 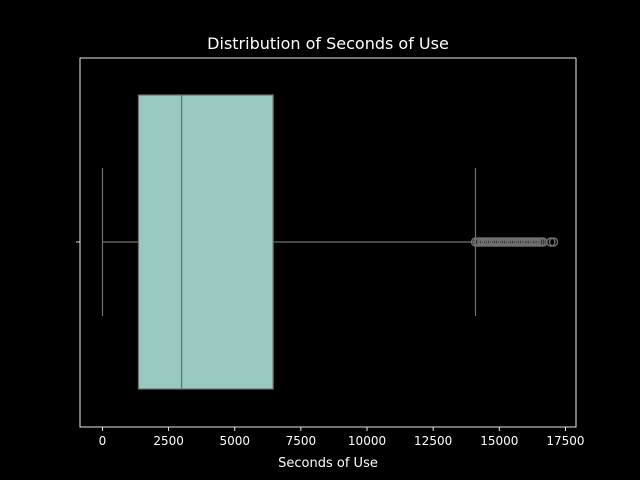 What do you see at coordinates (433, 441) in the screenshot?
I see `x-tick-label: 12500` at bounding box center [433, 441].